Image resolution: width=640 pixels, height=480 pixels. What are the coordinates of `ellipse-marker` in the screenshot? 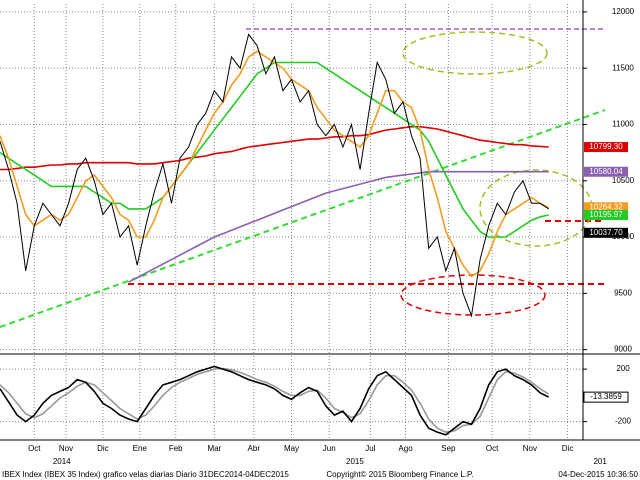 It's located at (475, 53).